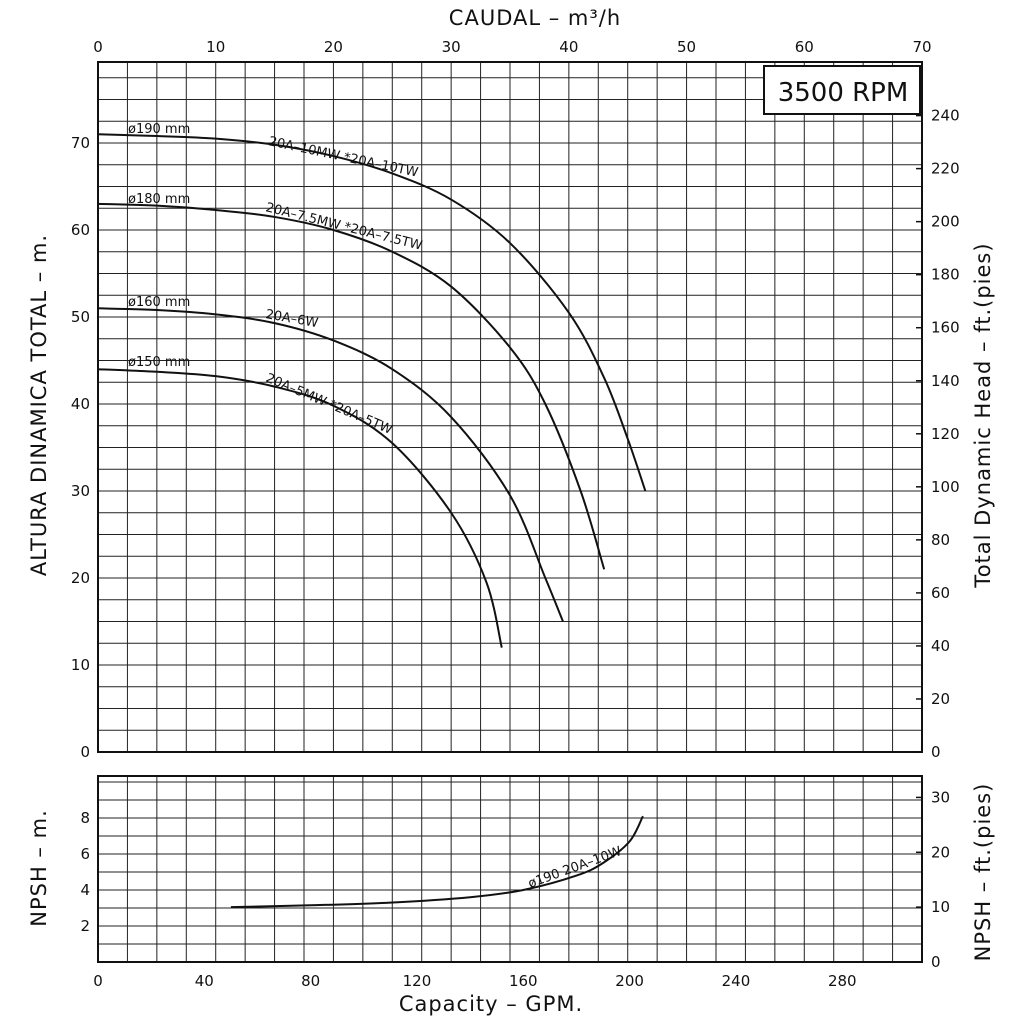 The width and height of the screenshot is (1024, 1024). I want to click on npsh-right-tick-label: 20, so click(940, 852).